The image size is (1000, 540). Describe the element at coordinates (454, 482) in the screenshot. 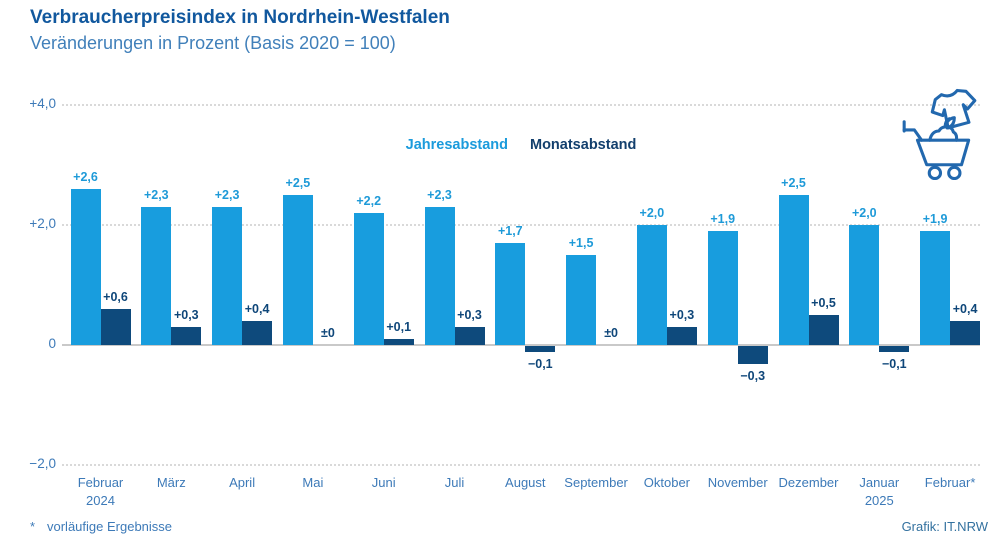

I see `x-axis-label: Juli` at that location.